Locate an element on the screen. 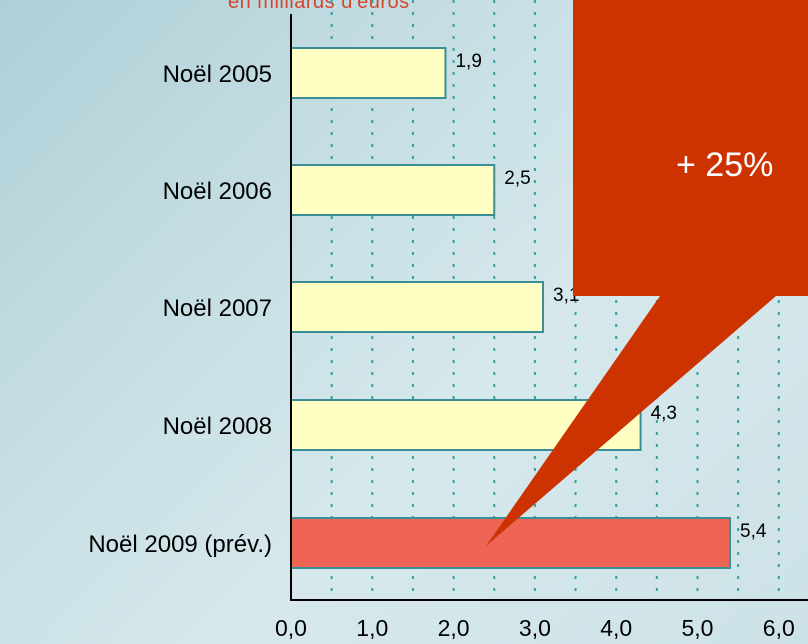 The height and width of the screenshot is (644, 808). x-tick-label: 2,0 is located at coordinates (454, 628).